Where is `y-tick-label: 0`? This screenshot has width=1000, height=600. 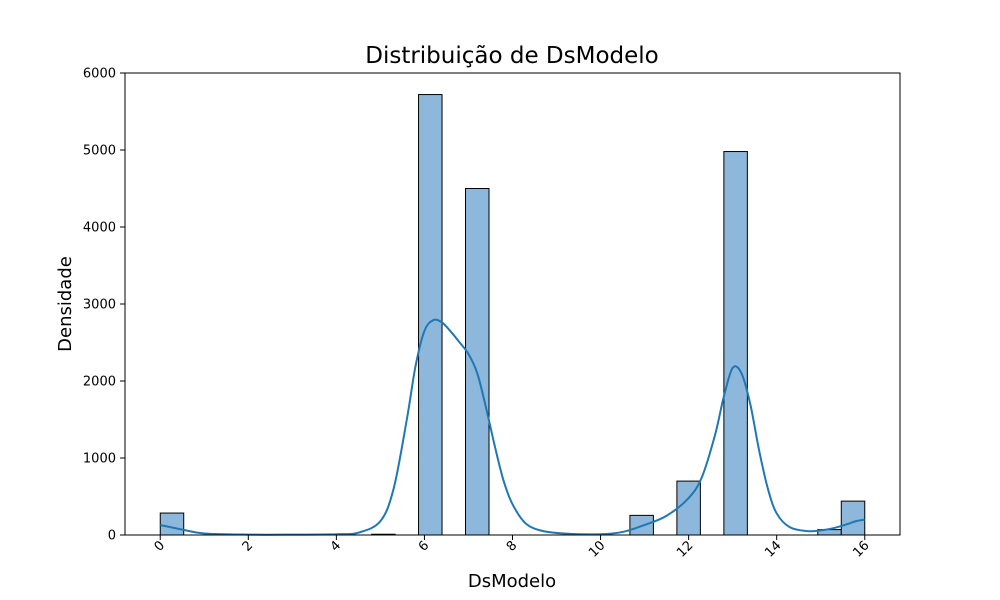
y-tick-label: 0 is located at coordinates (112, 536).